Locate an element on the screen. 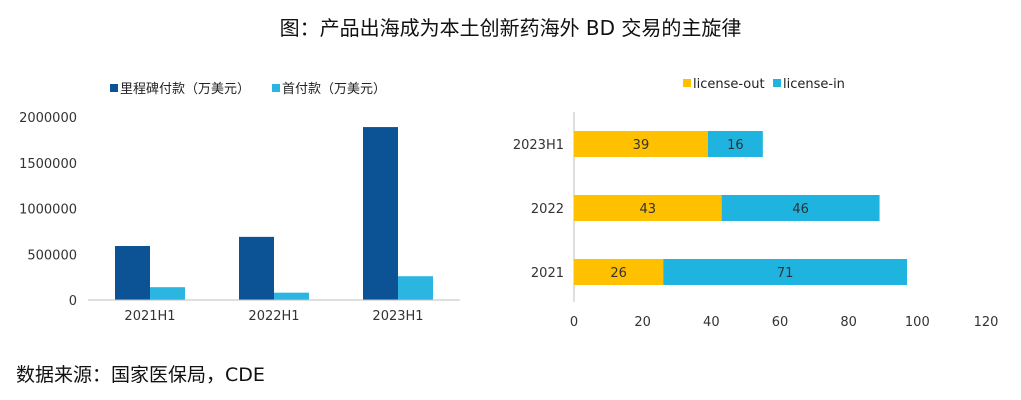 The width and height of the screenshot is (1021, 400). left-x-tick-label: 2022H1 is located at coordinates (273, 316).